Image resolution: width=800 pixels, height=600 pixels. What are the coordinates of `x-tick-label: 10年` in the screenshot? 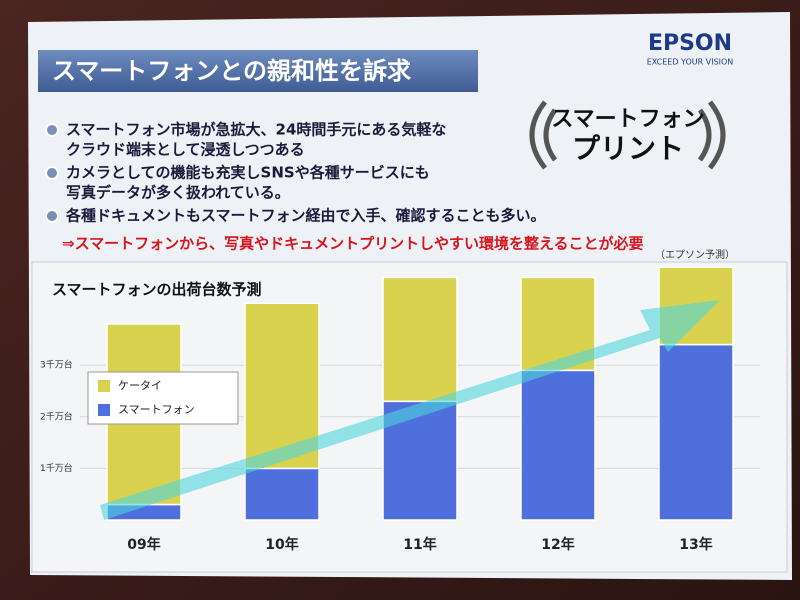 It's located at (281, 544).